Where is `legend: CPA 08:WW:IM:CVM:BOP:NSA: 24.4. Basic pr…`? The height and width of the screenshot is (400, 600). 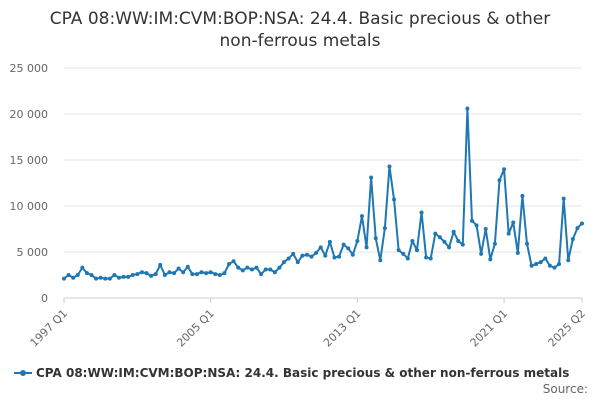
legend: CPA 08:WW:IM:CVM:BOP:NSA: 24.4. Basic pr… is located at coordinates (291, 373).